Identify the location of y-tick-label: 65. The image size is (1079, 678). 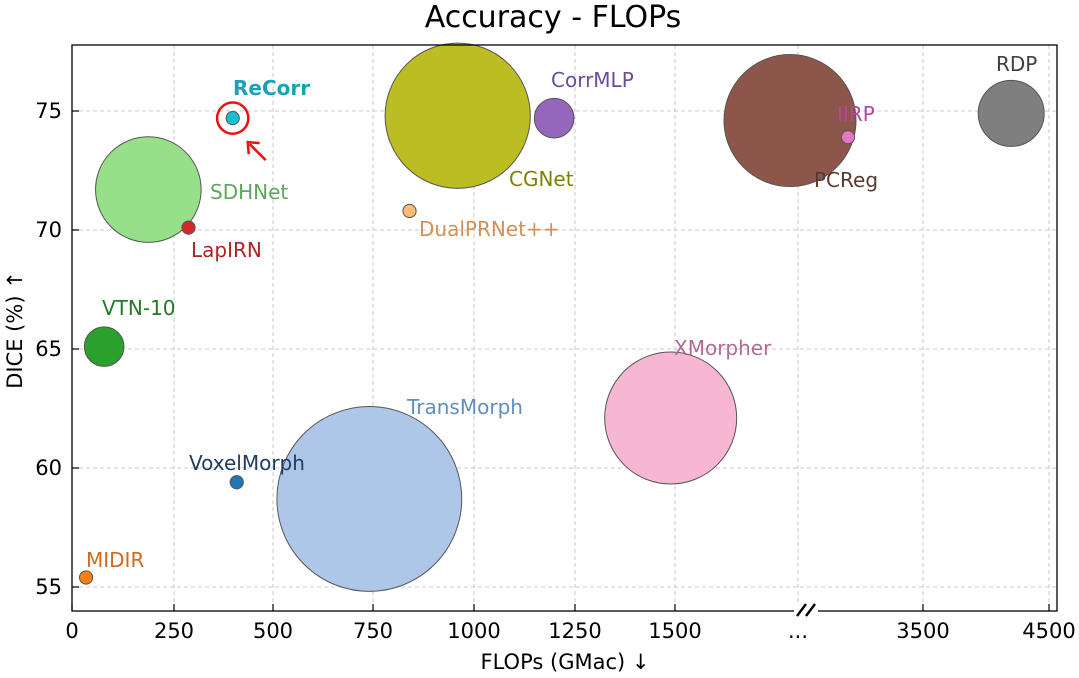
(48, 349).